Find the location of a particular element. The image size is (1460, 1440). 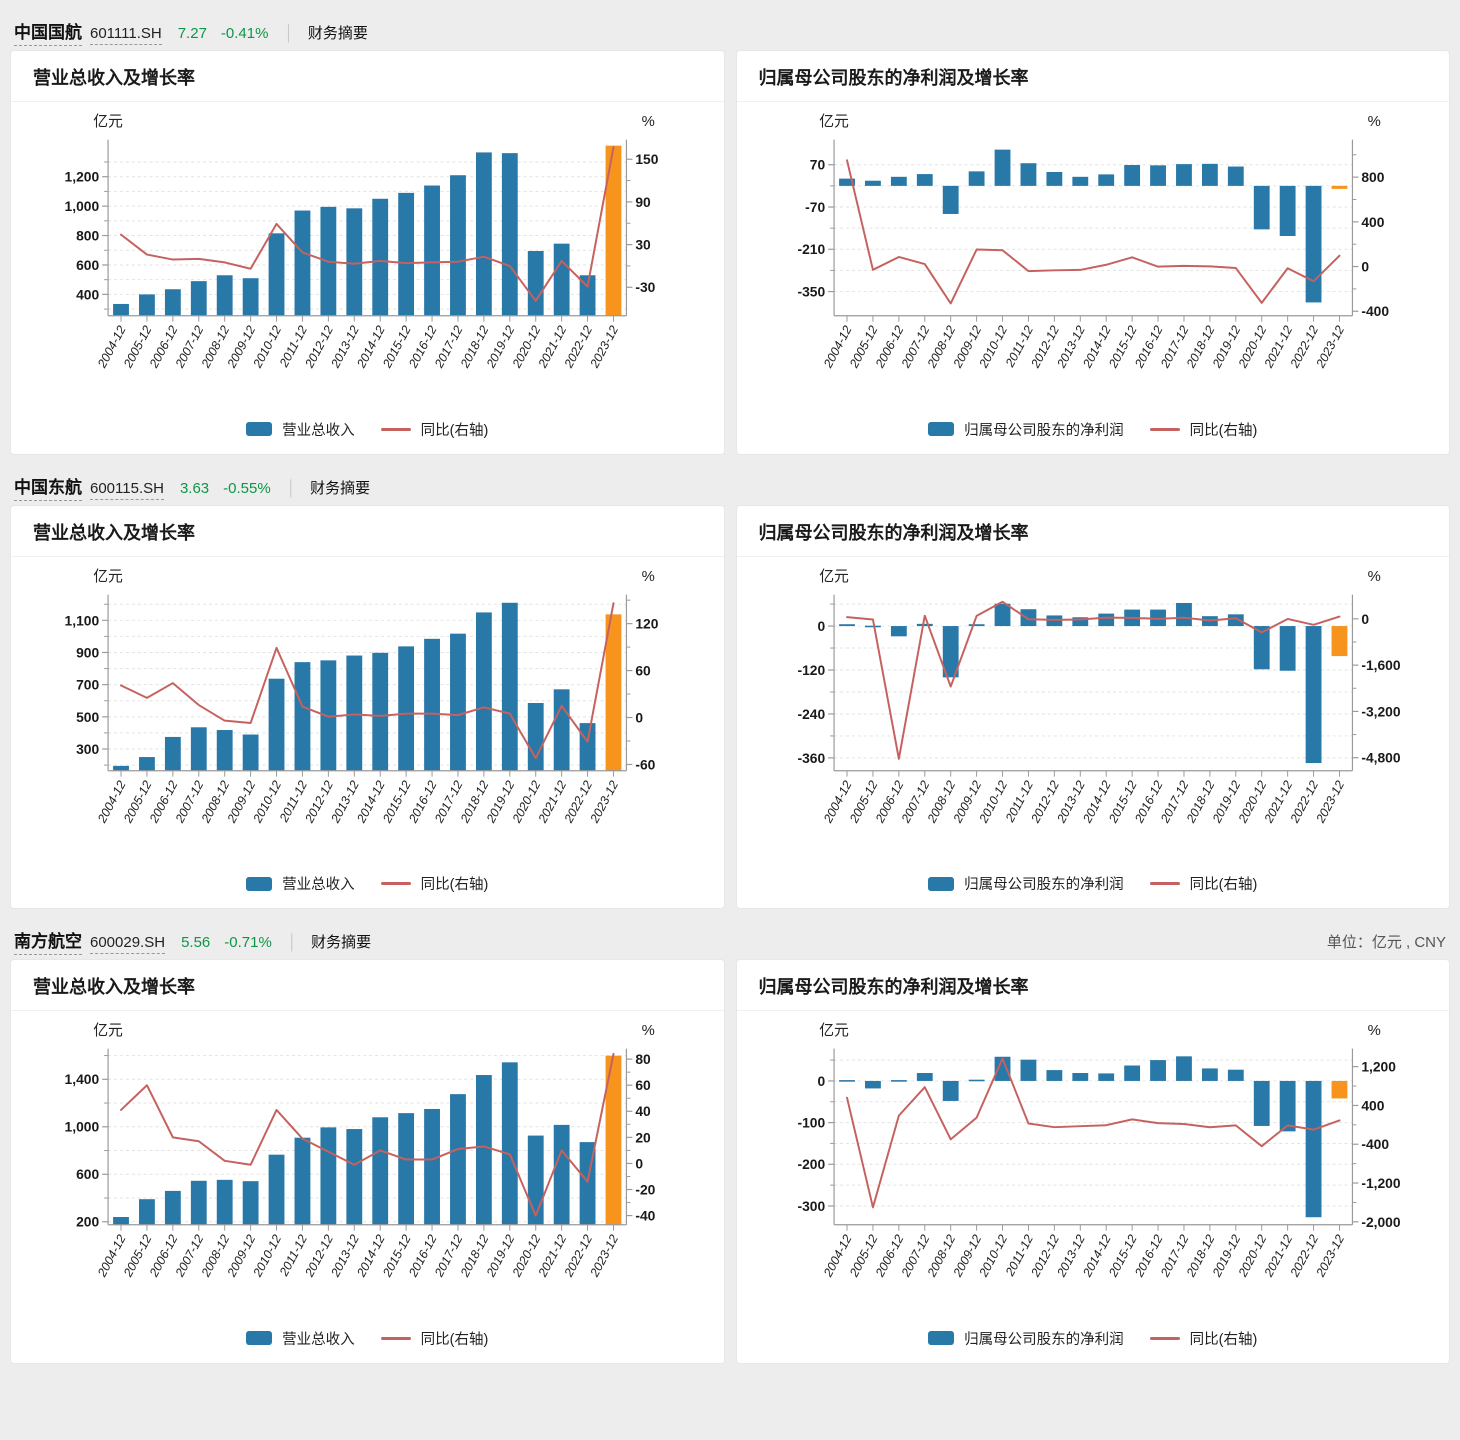

svg-text: 40 is located at coordinates (643, 1111).